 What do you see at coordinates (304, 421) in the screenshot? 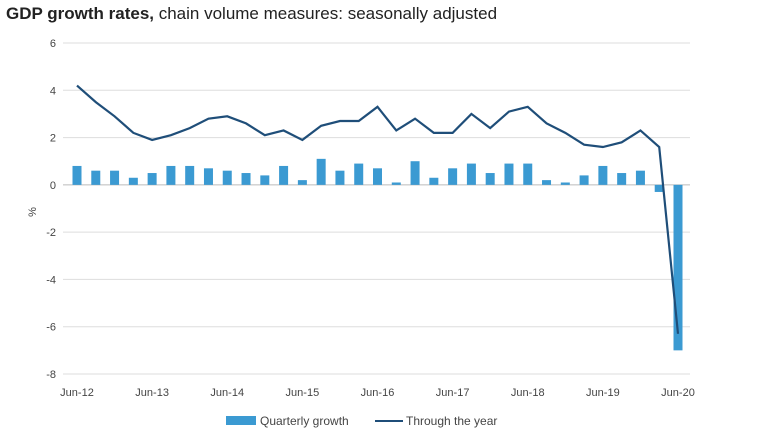
I see `legend-label-quarterly: Quarterly growth` at bounding box center [304, 421].